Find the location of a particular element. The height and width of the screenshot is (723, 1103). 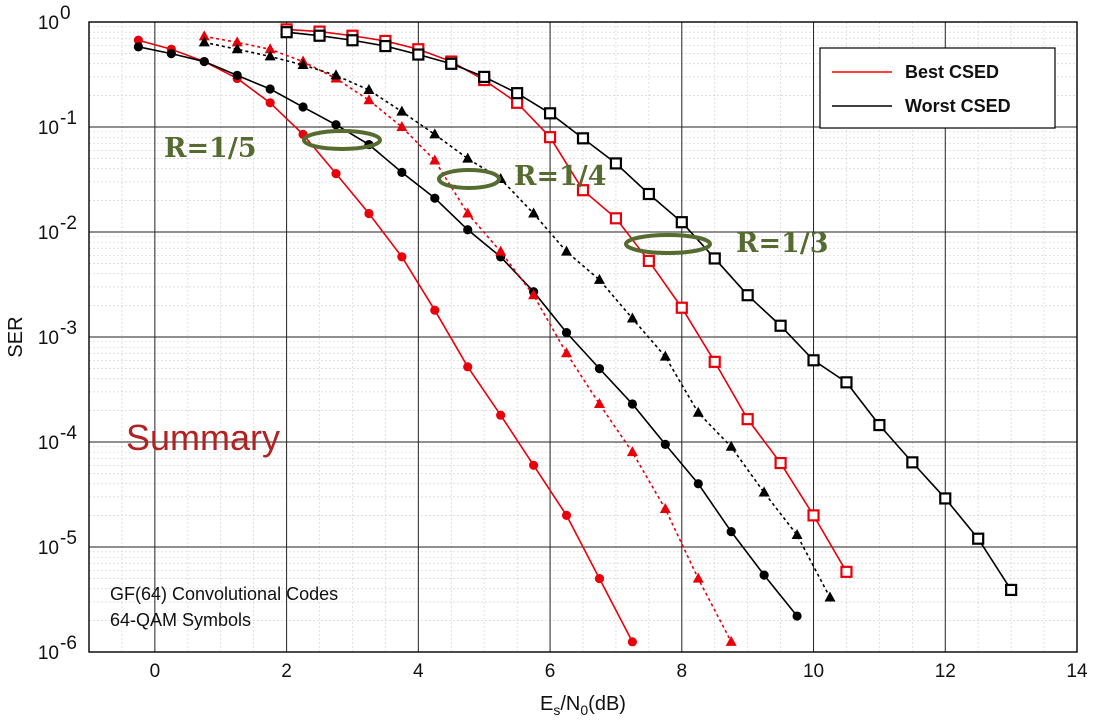

x-tick-labels: 0 2 4 6 8 10 12 14 is located at coordinates (619, 671).